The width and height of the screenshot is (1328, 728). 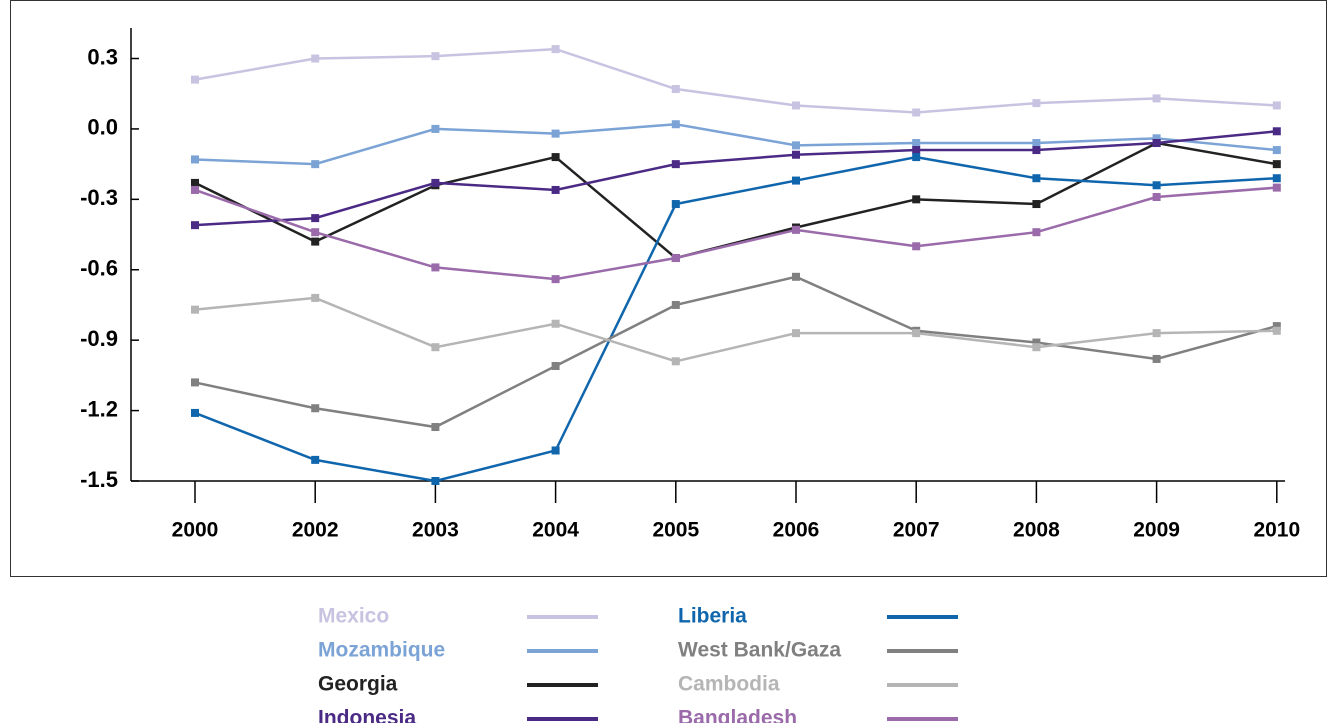 What do you see at coordinates (796, 530) in the screenshot?
I see `x-tick-label: 2006` at bounding box center [796, 530].